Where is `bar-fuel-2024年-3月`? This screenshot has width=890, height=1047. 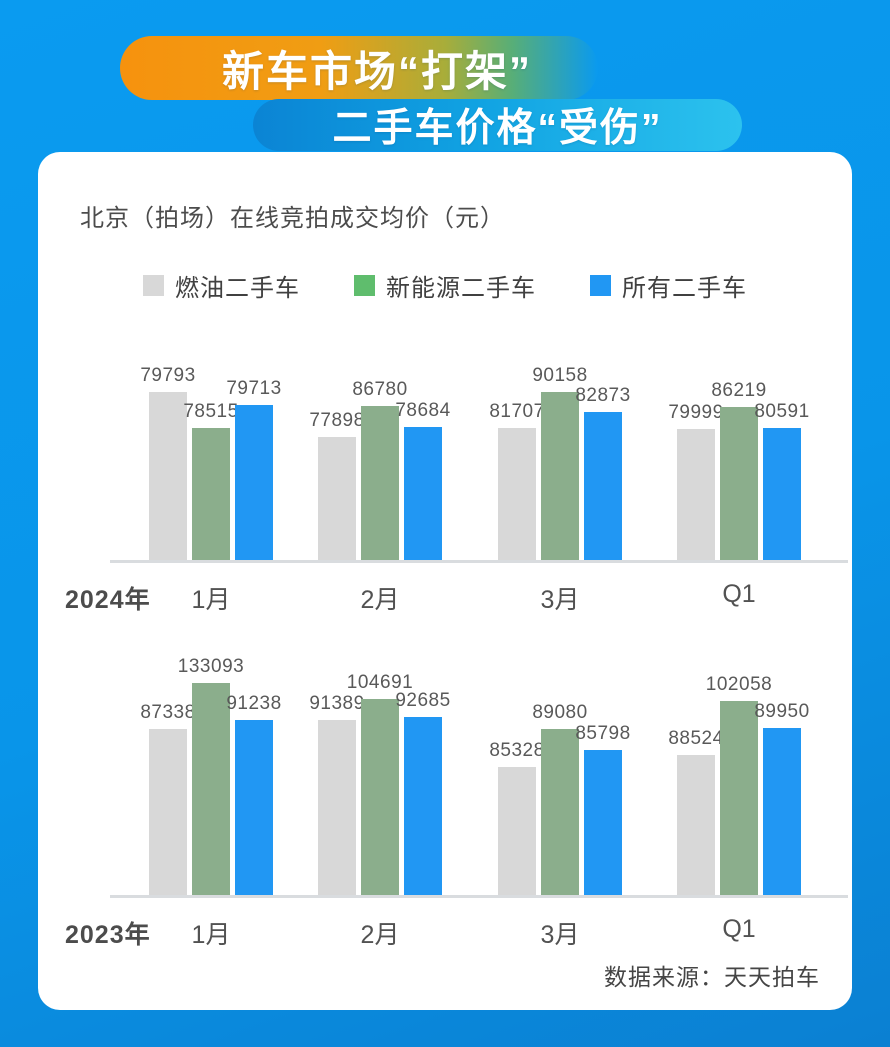
bar-fuel-2024年-3月 is located at coordinates (517, 494).